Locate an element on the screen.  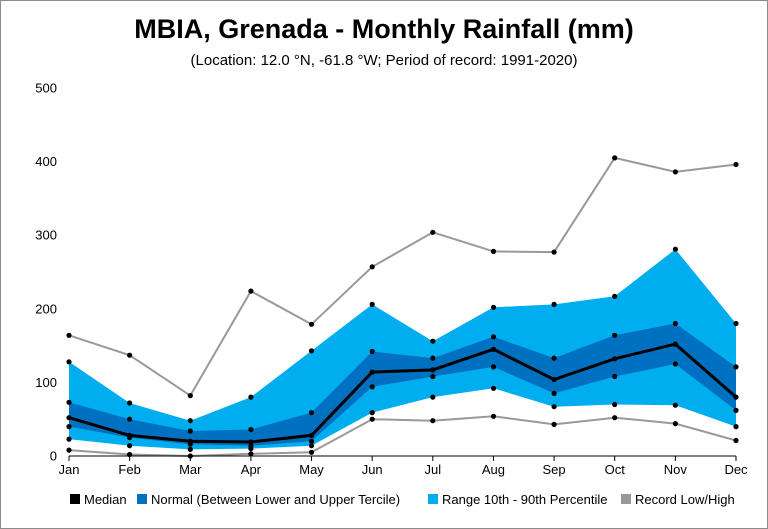
legend-label: Record Low/High is located at coordinates (685, 499).